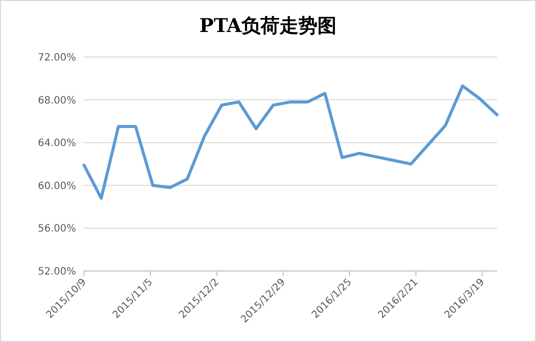  I want to click on chart-title: PTA负荷走势图, so click(268, 26).